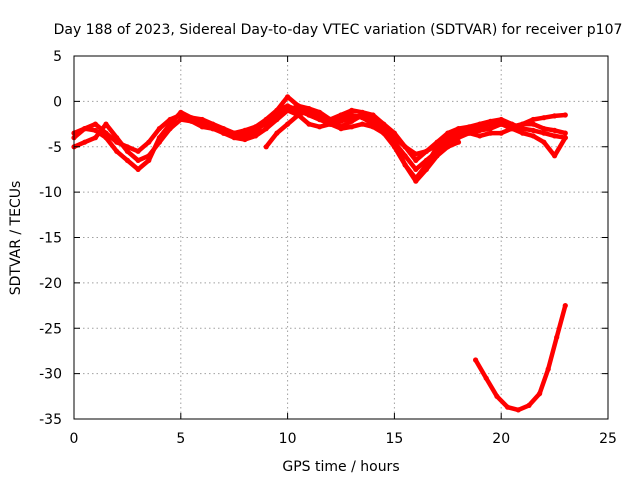 This screenshot has width=640, height=480. Describe the element at coordinates (57, 102) in the screenshot. I see `y-tick-label: 0` at that location.